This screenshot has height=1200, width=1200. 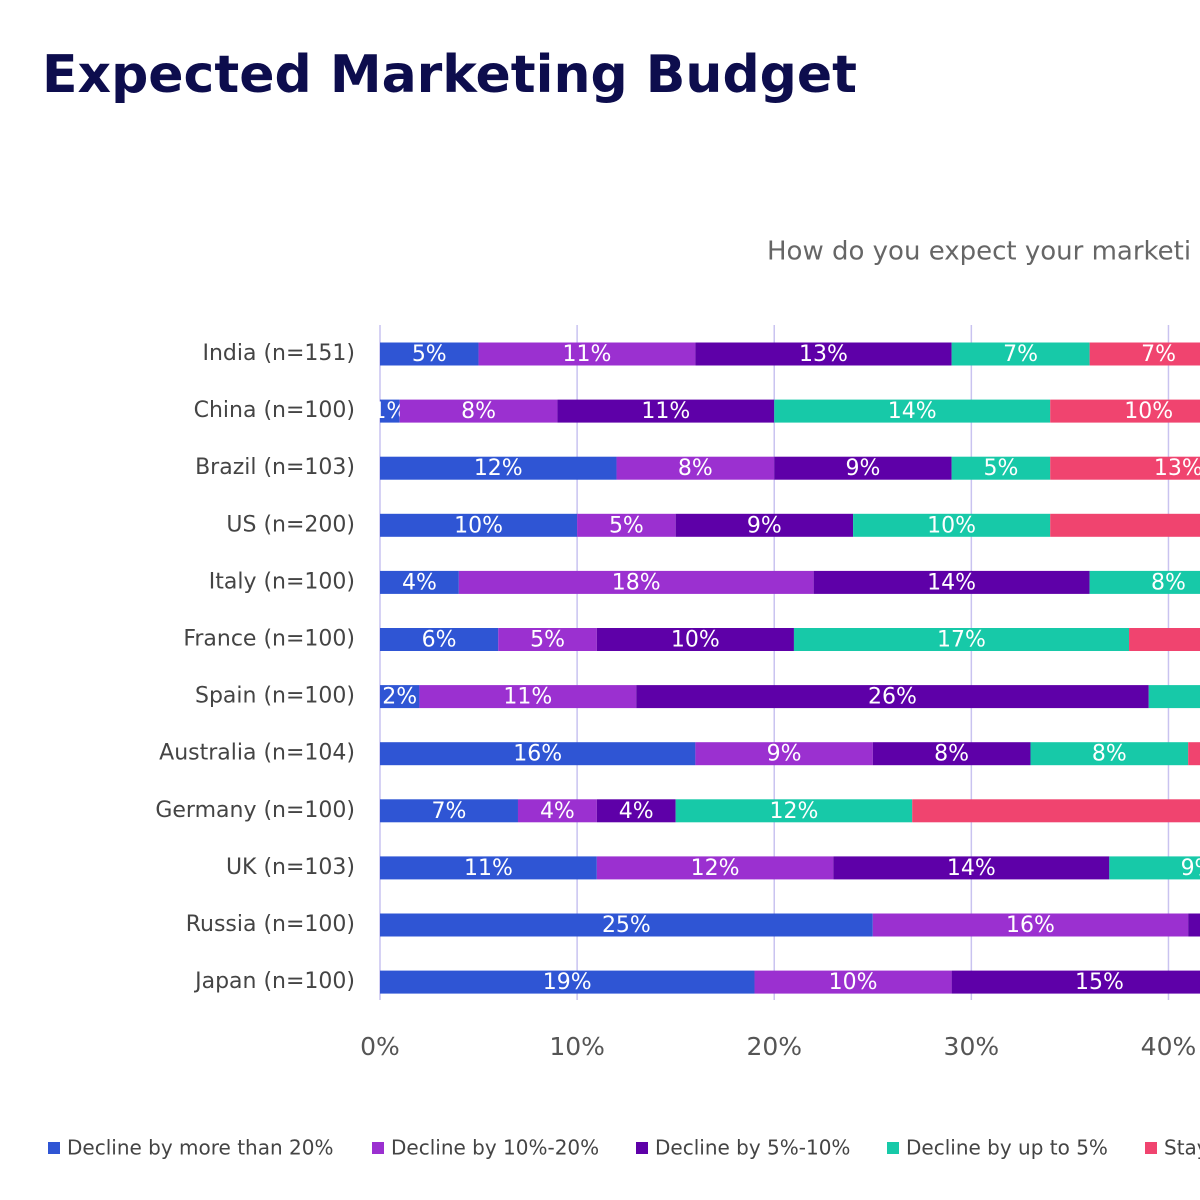 I want to click on x-tick-label: 30%, so click(x=972, y=1046).